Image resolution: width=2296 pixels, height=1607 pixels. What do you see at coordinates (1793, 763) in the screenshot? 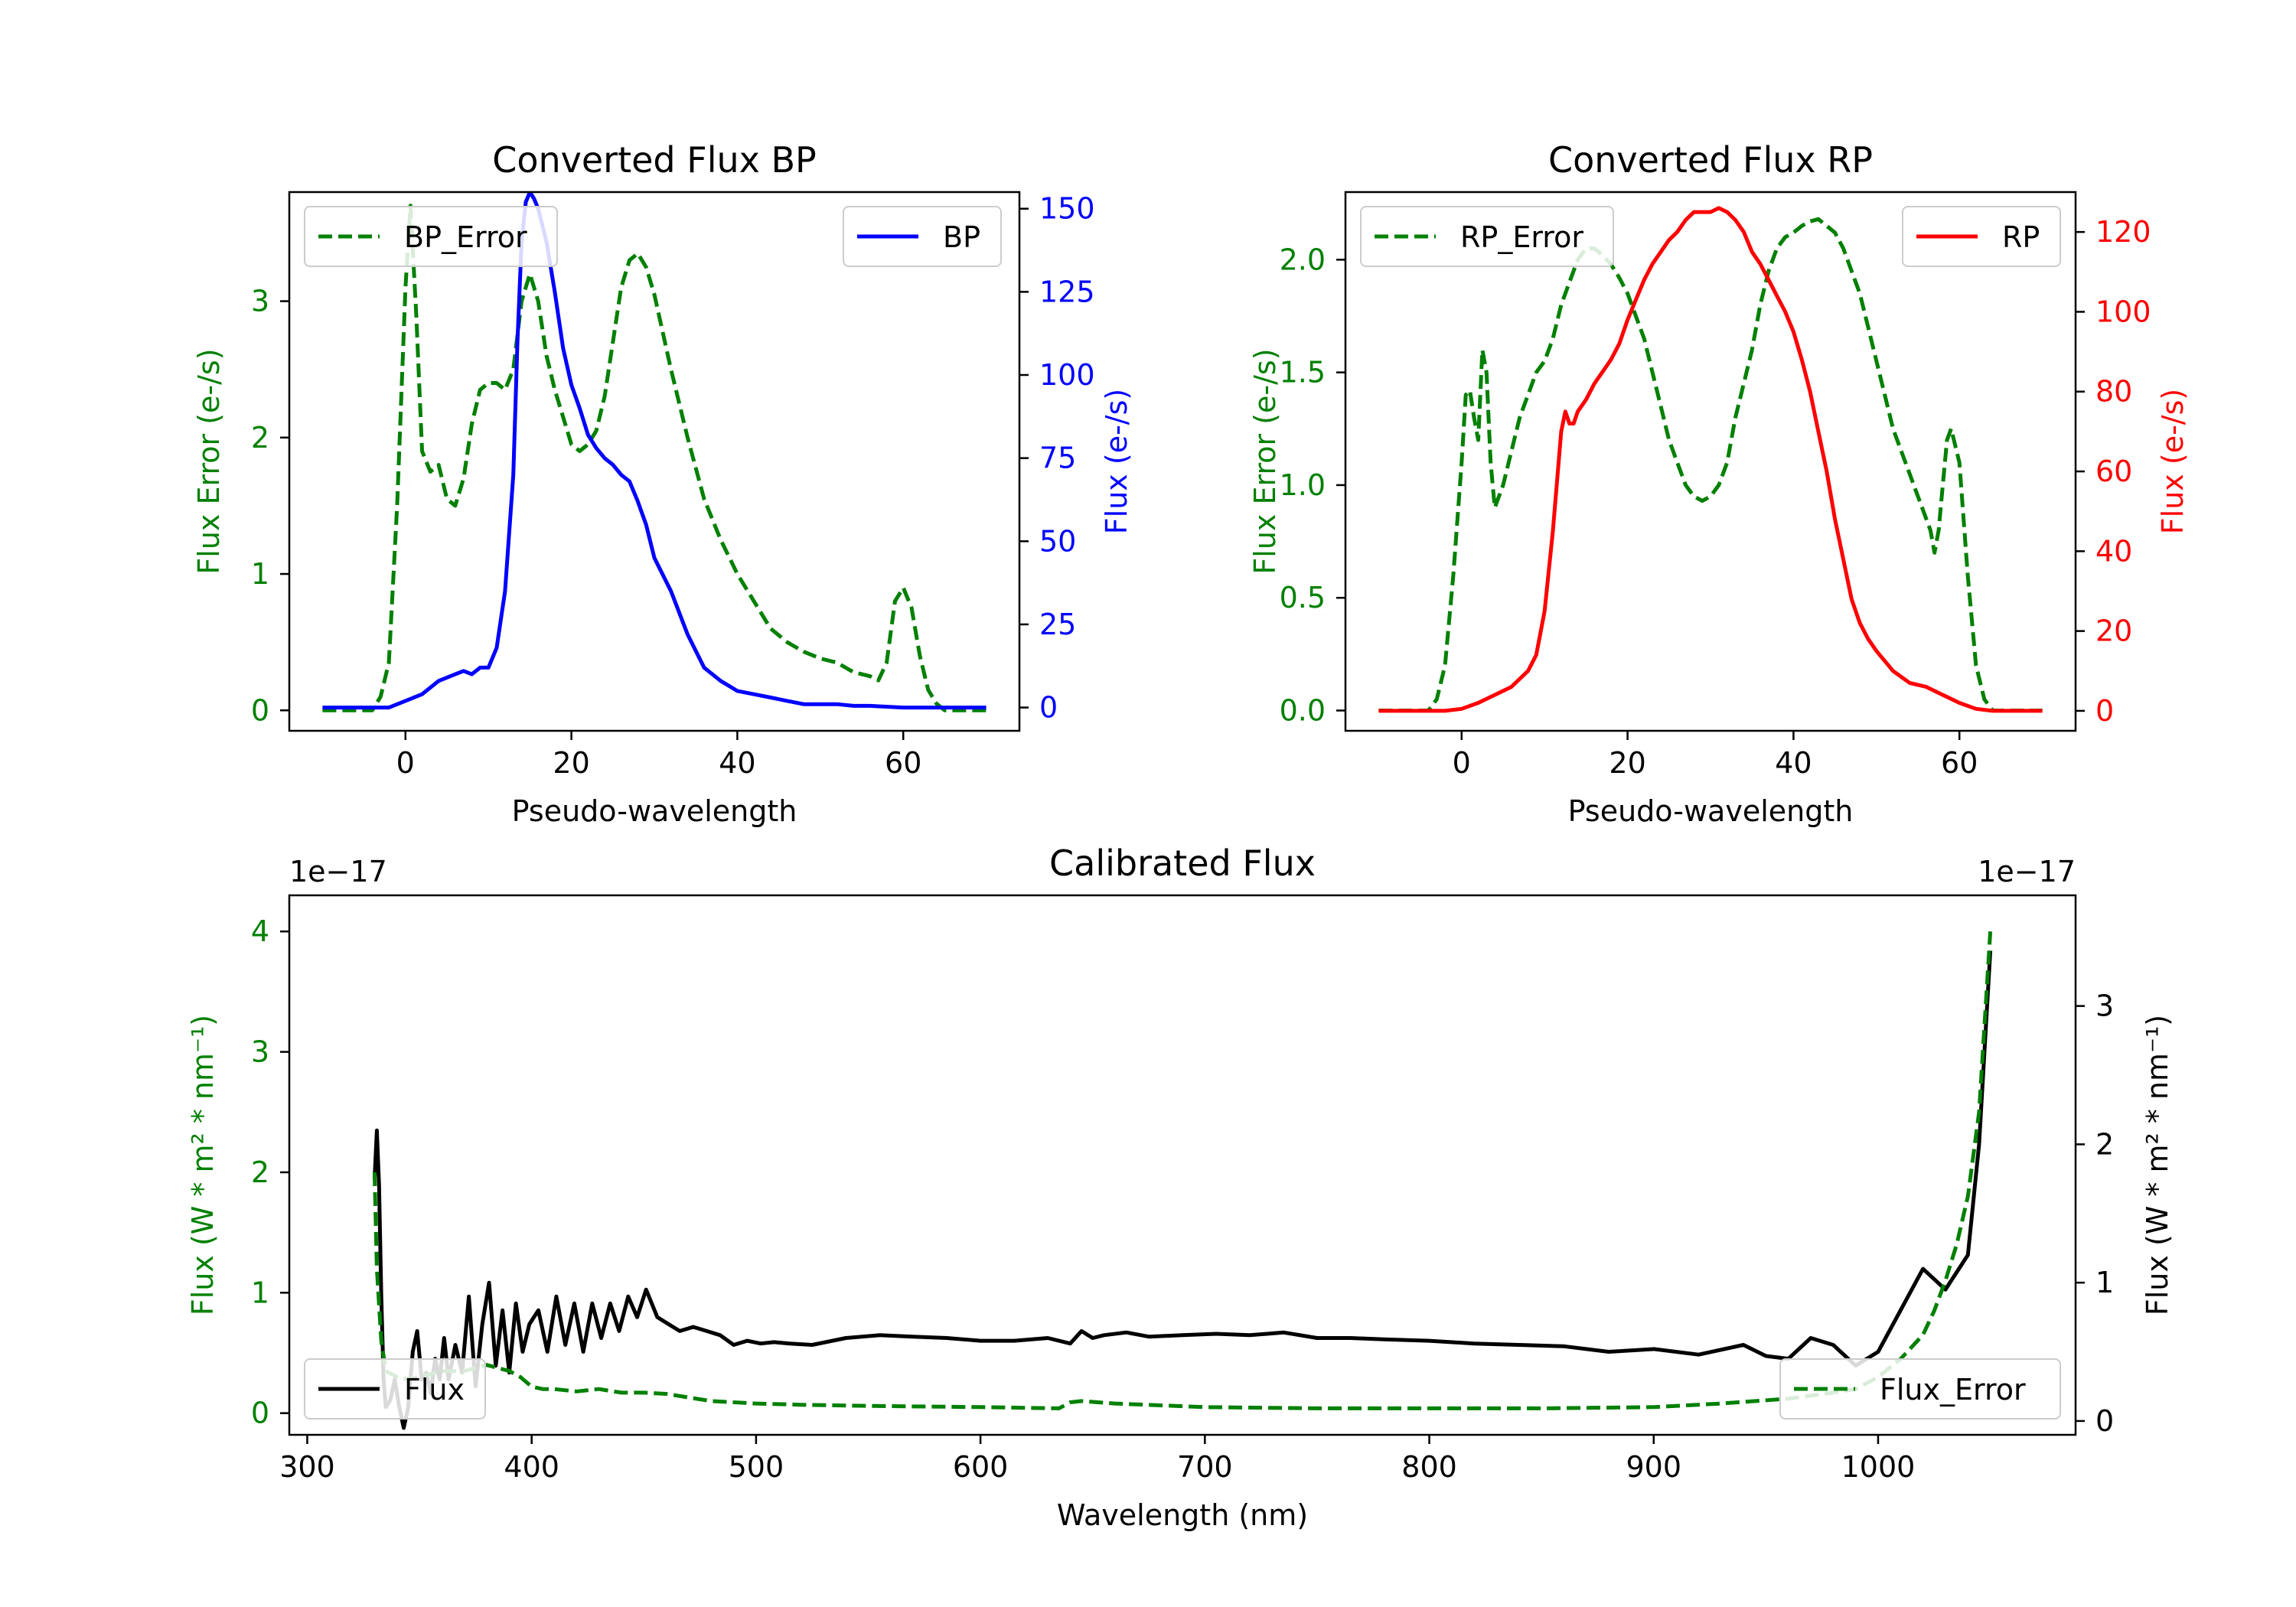
I see `rp-x-tick-label: 40` at bounding box center [1793, 763].